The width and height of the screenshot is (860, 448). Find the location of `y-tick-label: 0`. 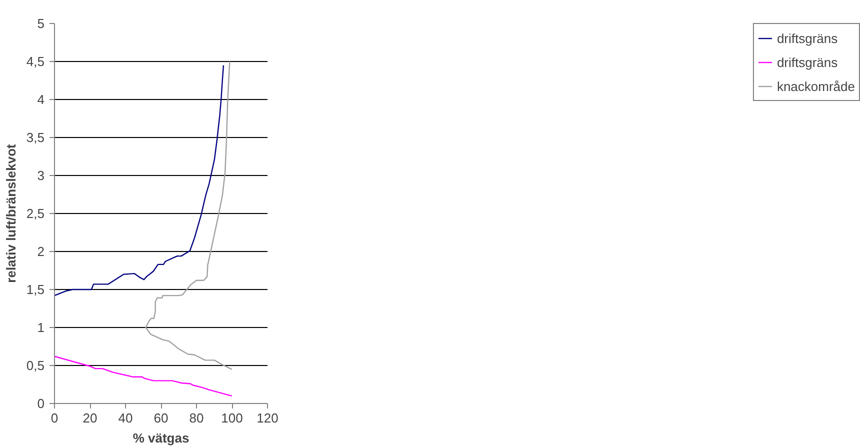

y-tick-label: 0 is located at coordinates (41, 403).